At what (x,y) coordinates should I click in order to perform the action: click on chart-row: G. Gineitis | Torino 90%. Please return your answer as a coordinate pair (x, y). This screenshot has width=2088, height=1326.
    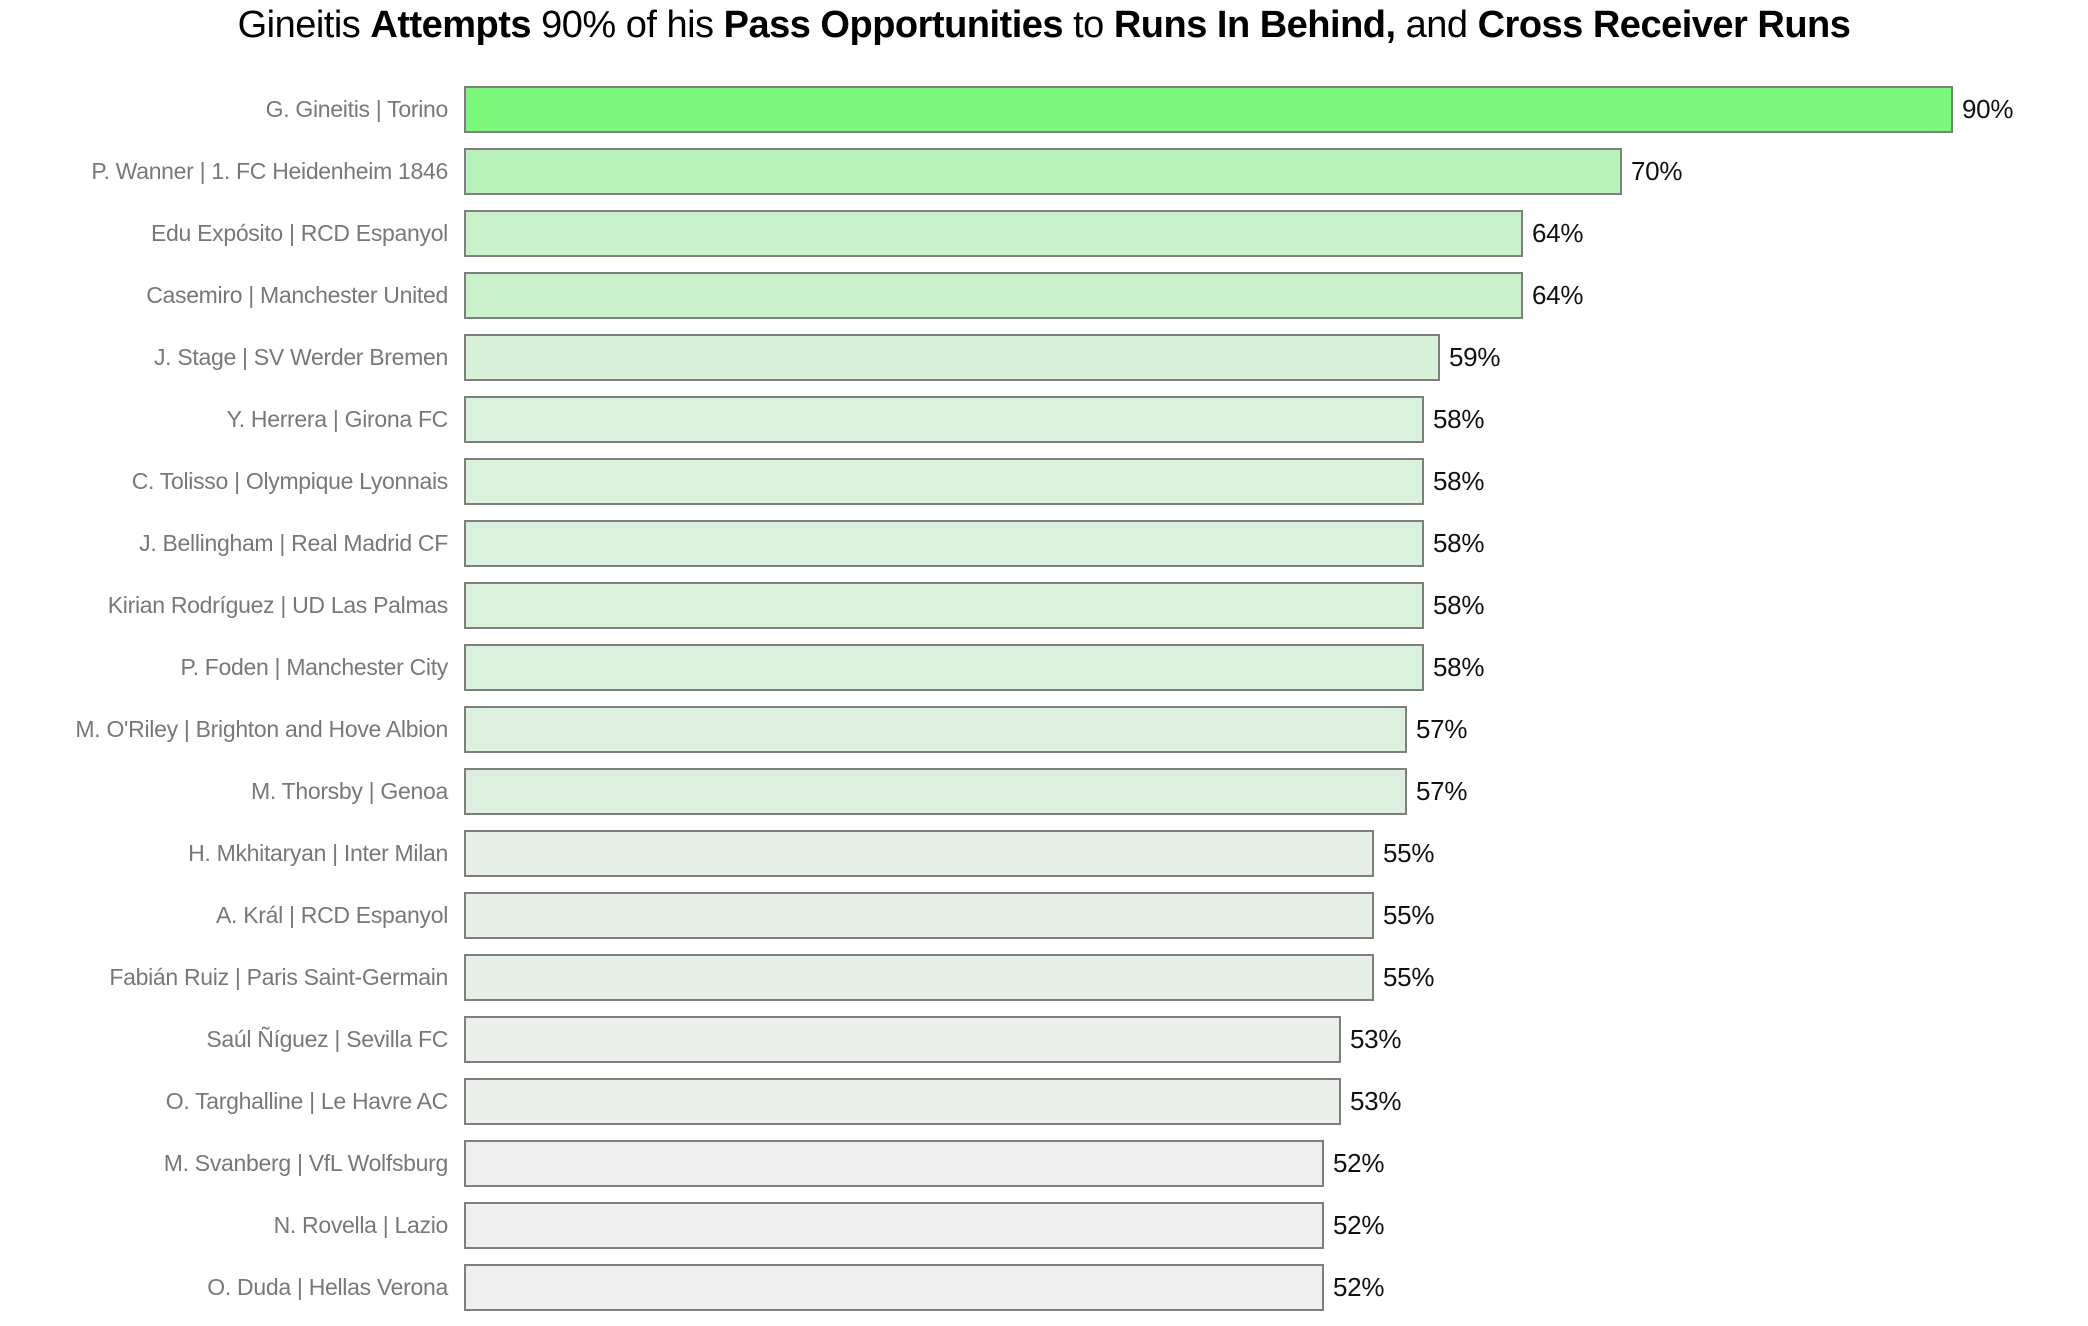
    Looking at the image, I should click on (1044, 109).